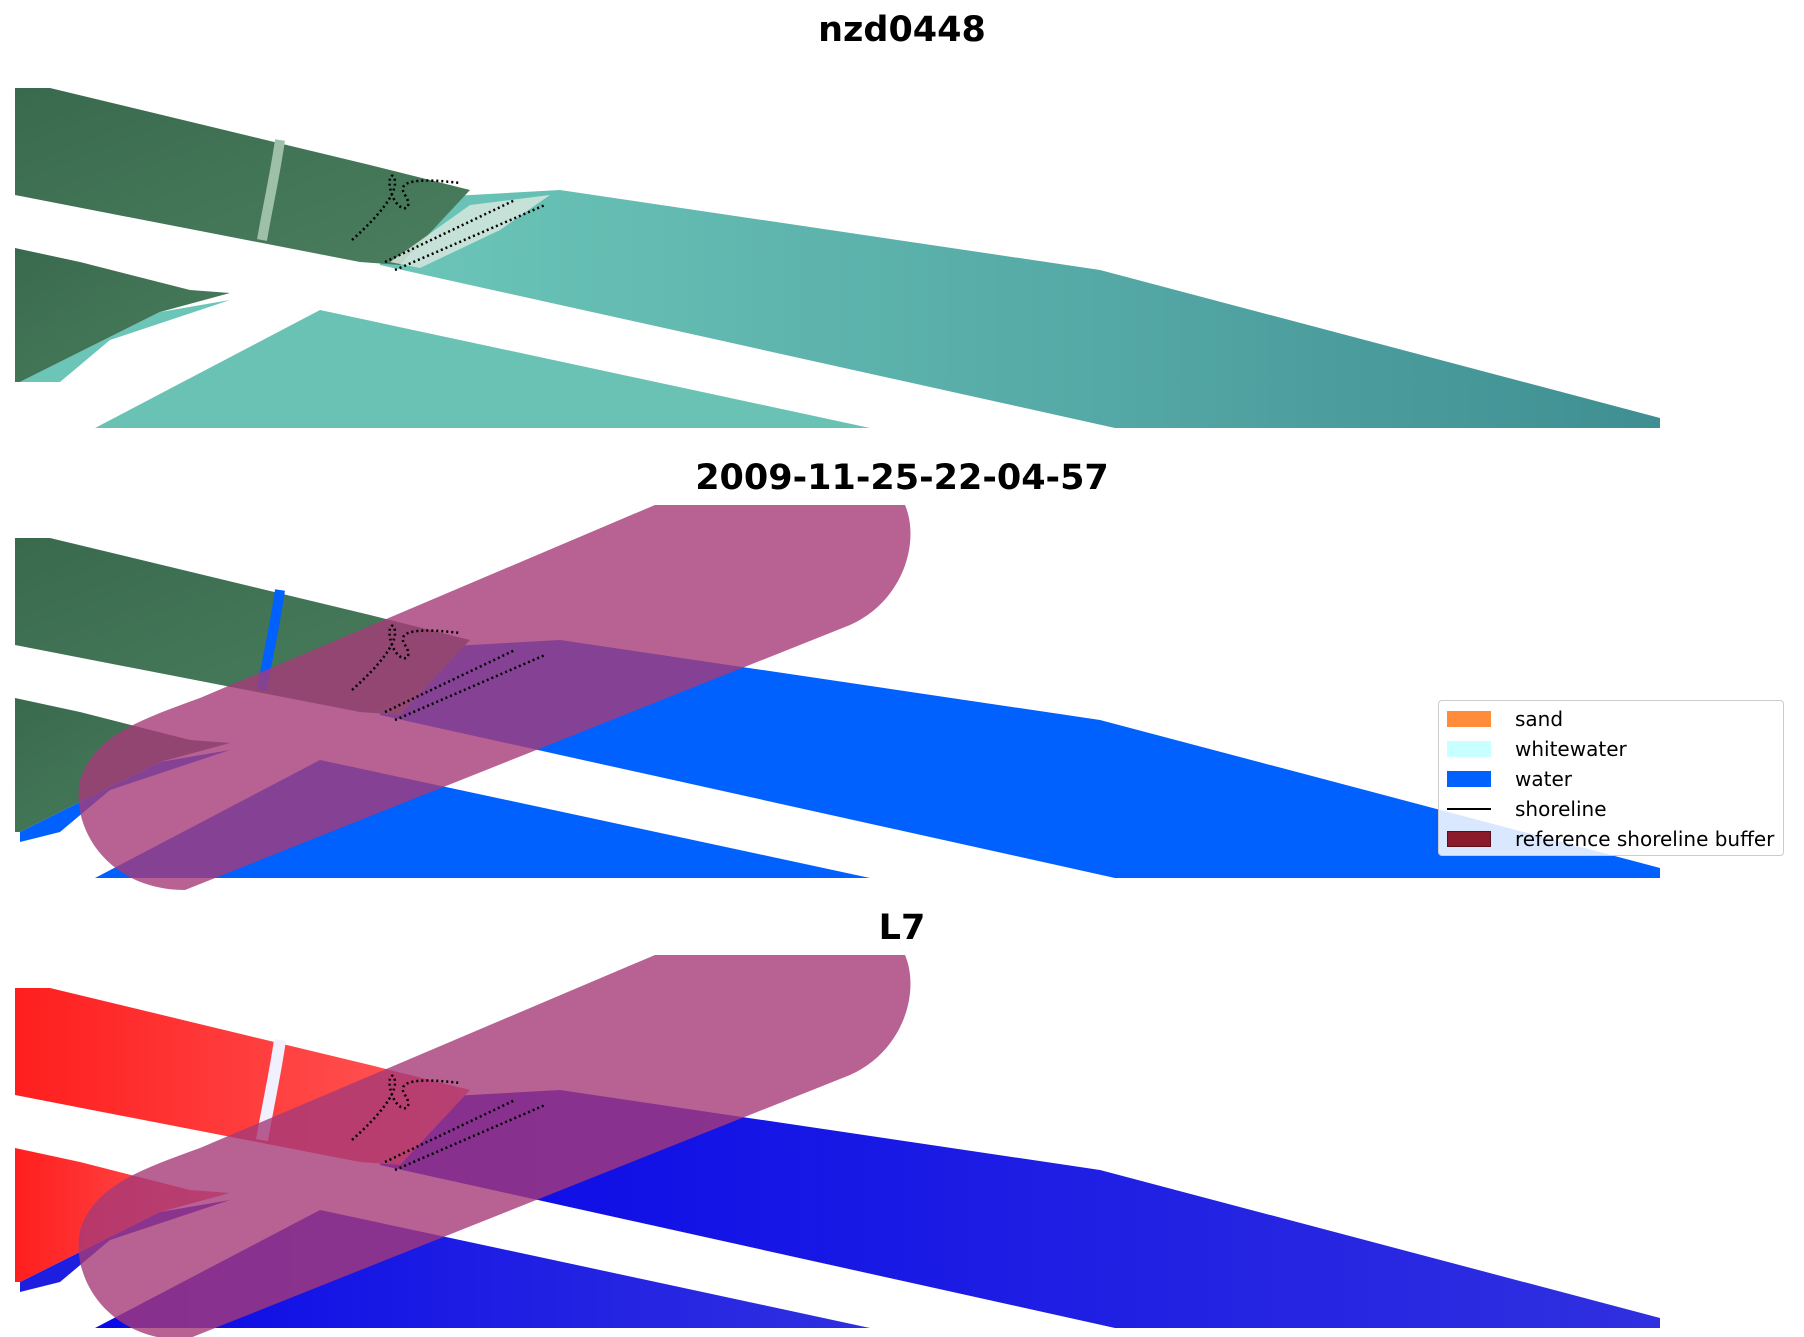  What do you see at coordinates (1020, 1209) in the screenshot?
I see `index-upper-water` at bounding box center [1020, 1209].